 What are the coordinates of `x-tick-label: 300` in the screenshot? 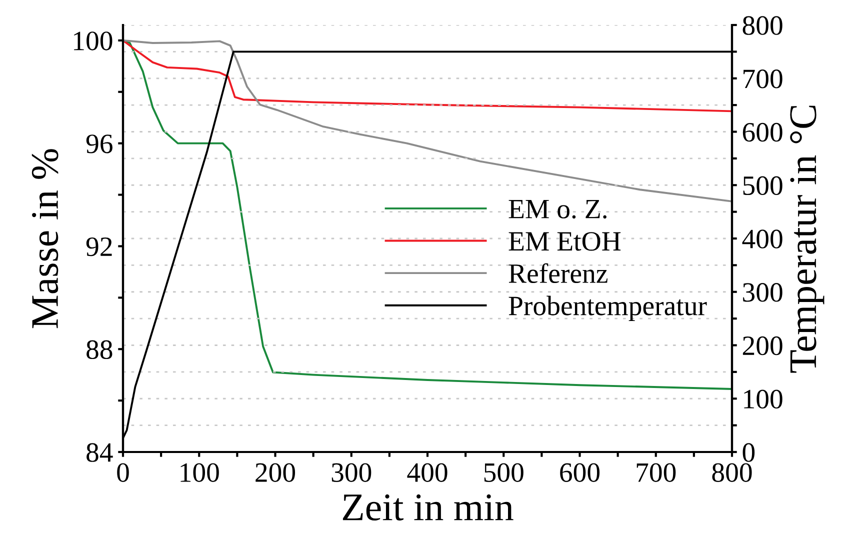 It's located at (352, 472).